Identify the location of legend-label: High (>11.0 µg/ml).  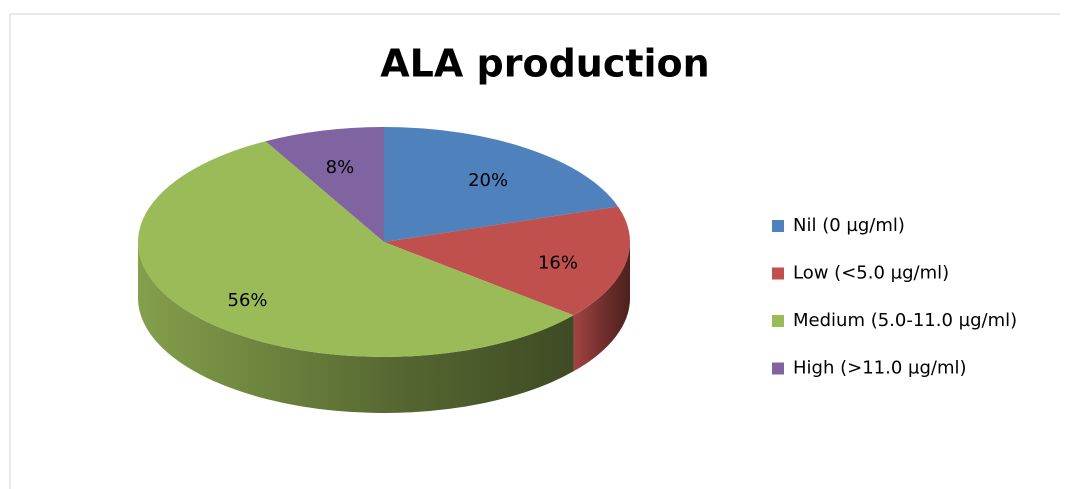
(880, 368).